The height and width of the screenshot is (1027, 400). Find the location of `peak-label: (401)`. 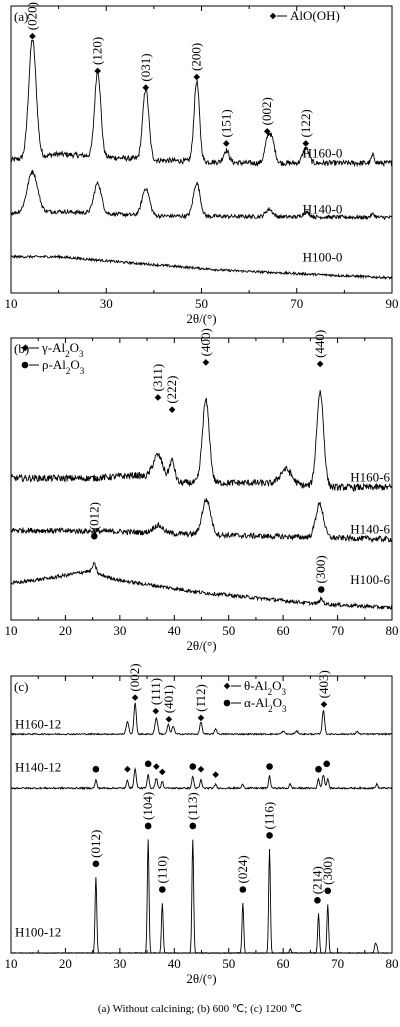

peak-label: (401) is located at coordinates (168, 699).